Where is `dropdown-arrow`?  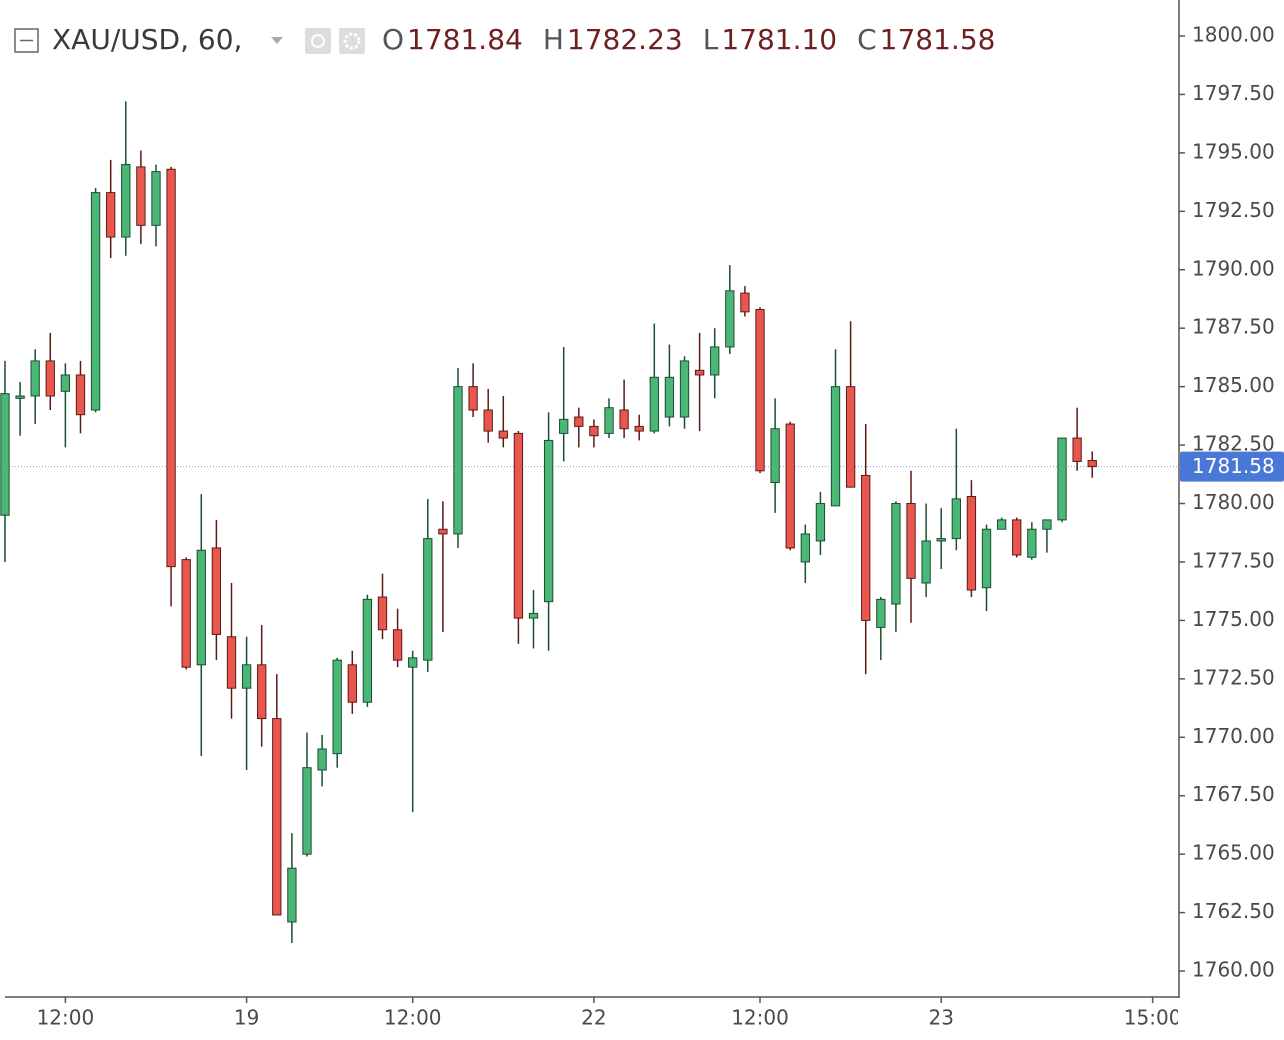 dropdown-arrow is located at coordinates (277, 40).